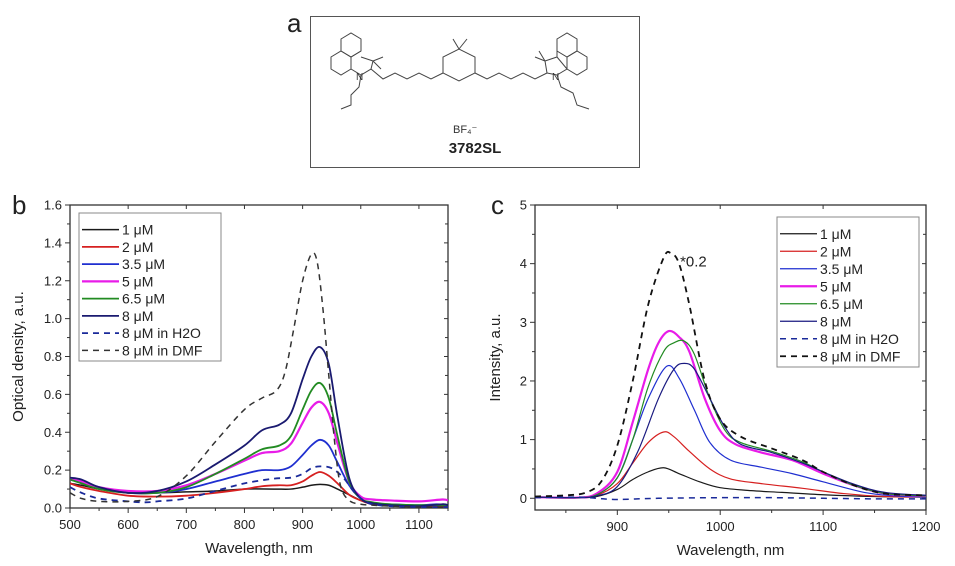  What do you see at coordinates (53, 508) in the screenshot?
I see `y-tick-label: 0.0` at bounding box center [53, 508].